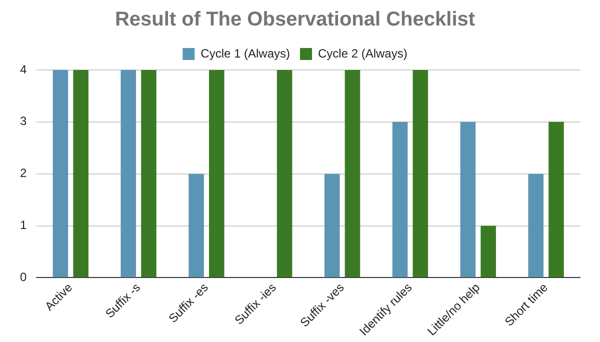 The height and width of the screenshot is (342, 600). I want to click on chart-title: Result of The Observational Checklist, so click(295, 19).